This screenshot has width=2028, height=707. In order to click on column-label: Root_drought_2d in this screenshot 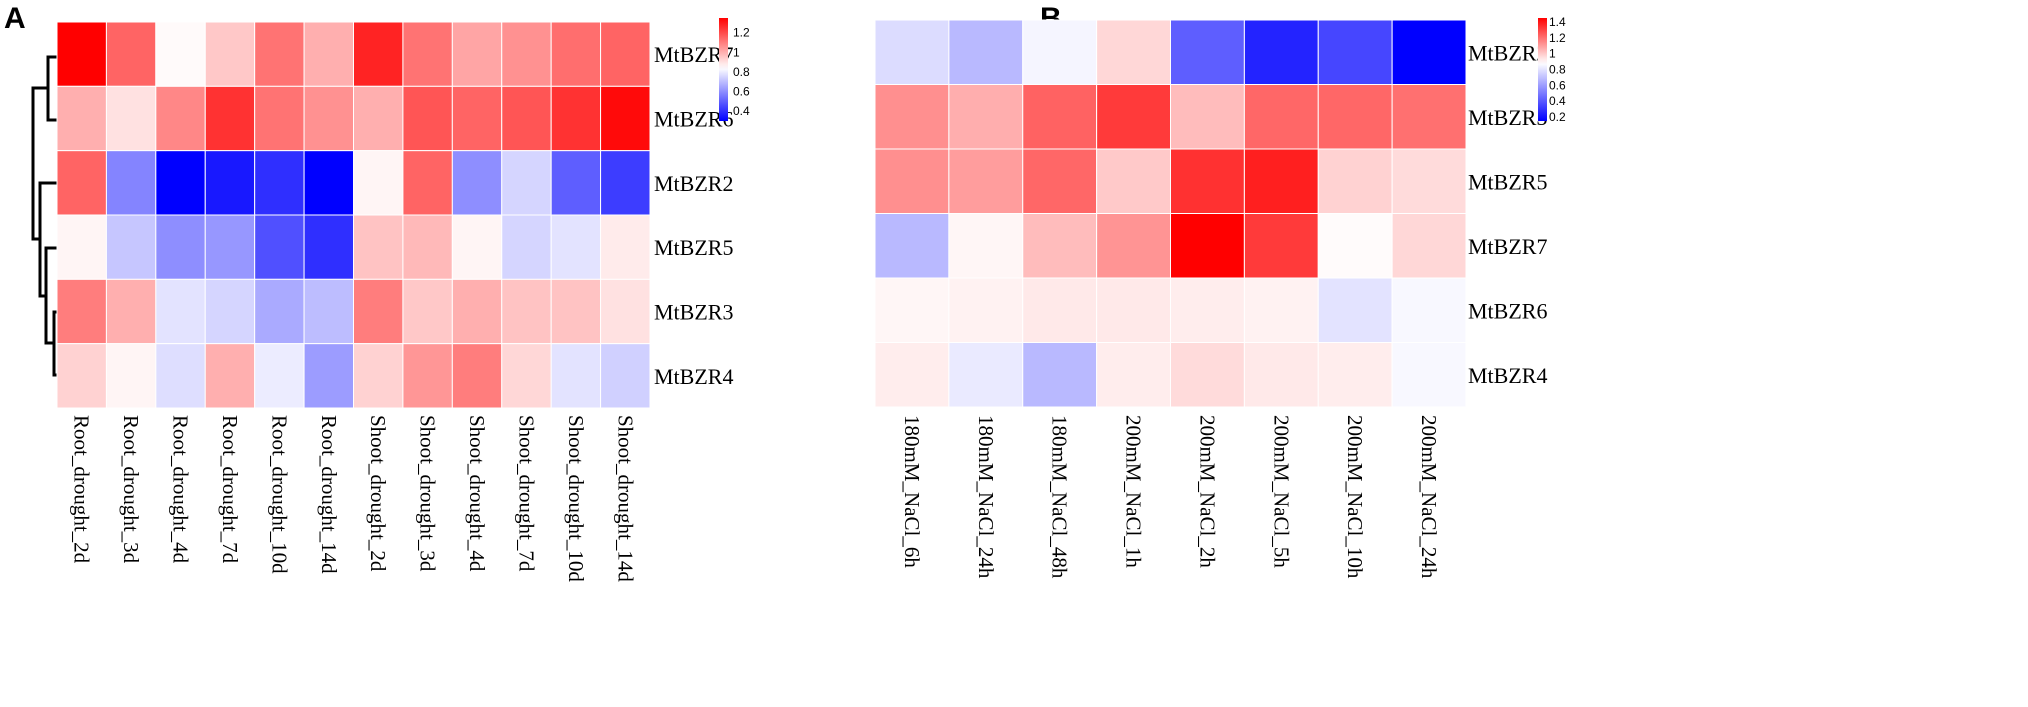, I will do `click(82, 489)`.